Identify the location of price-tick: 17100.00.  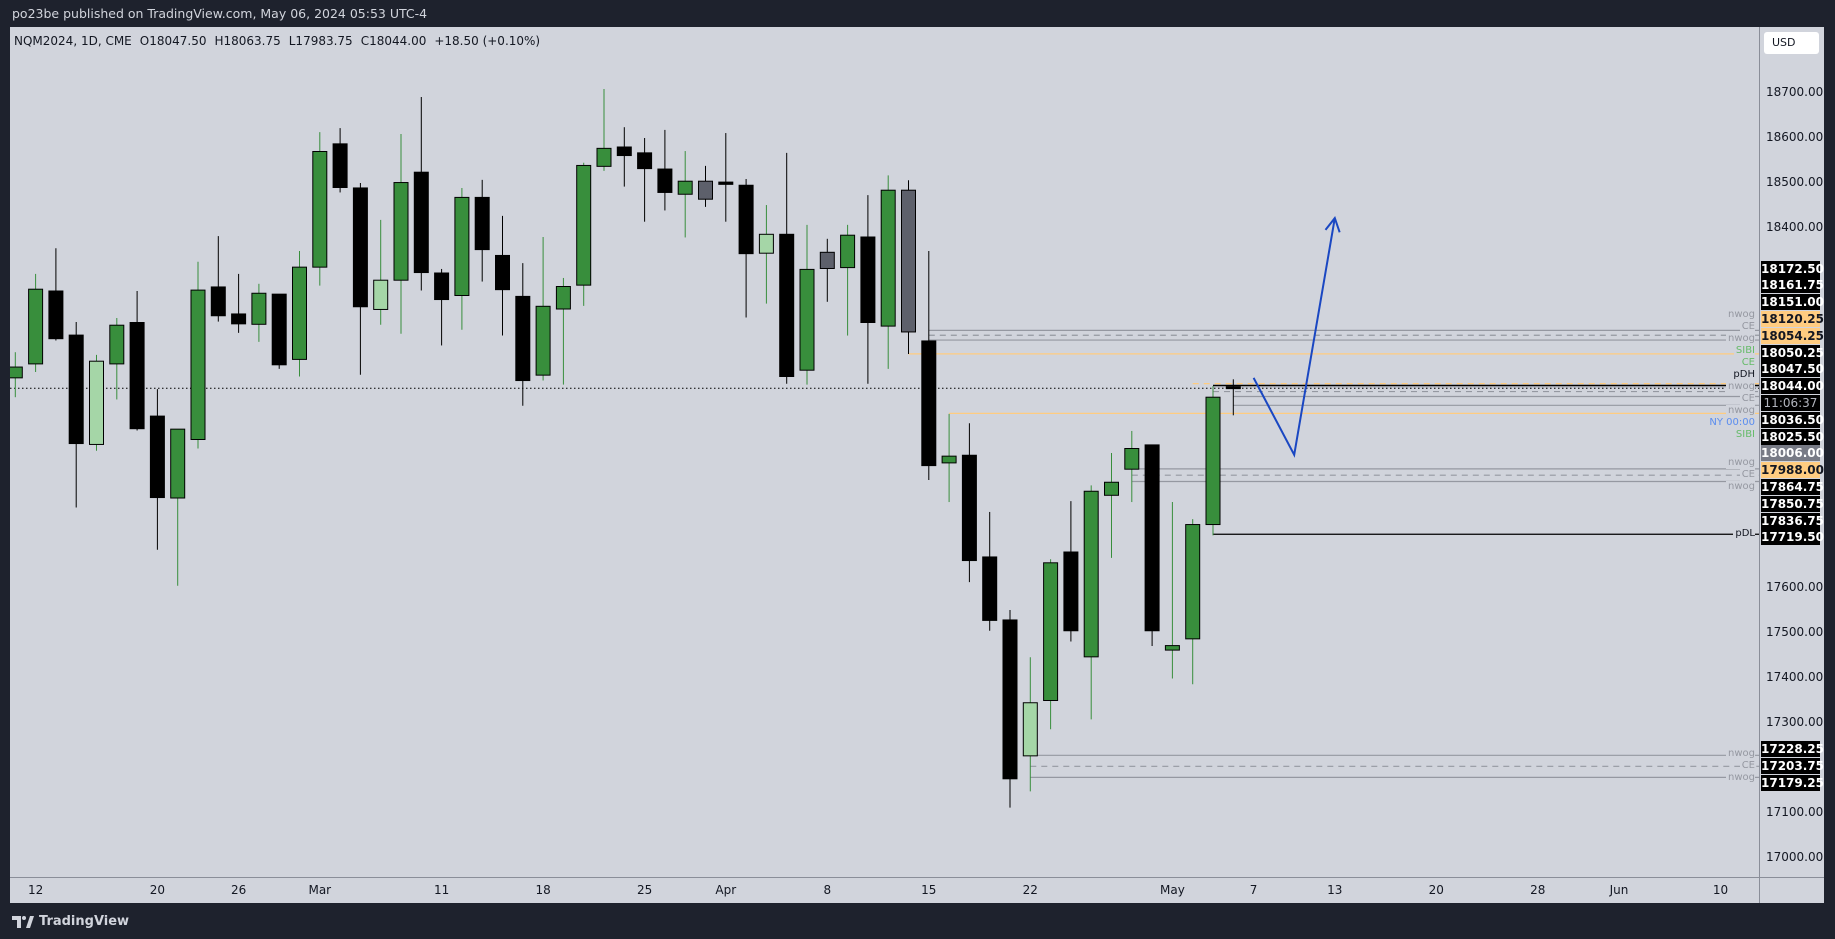
(1795, 812).